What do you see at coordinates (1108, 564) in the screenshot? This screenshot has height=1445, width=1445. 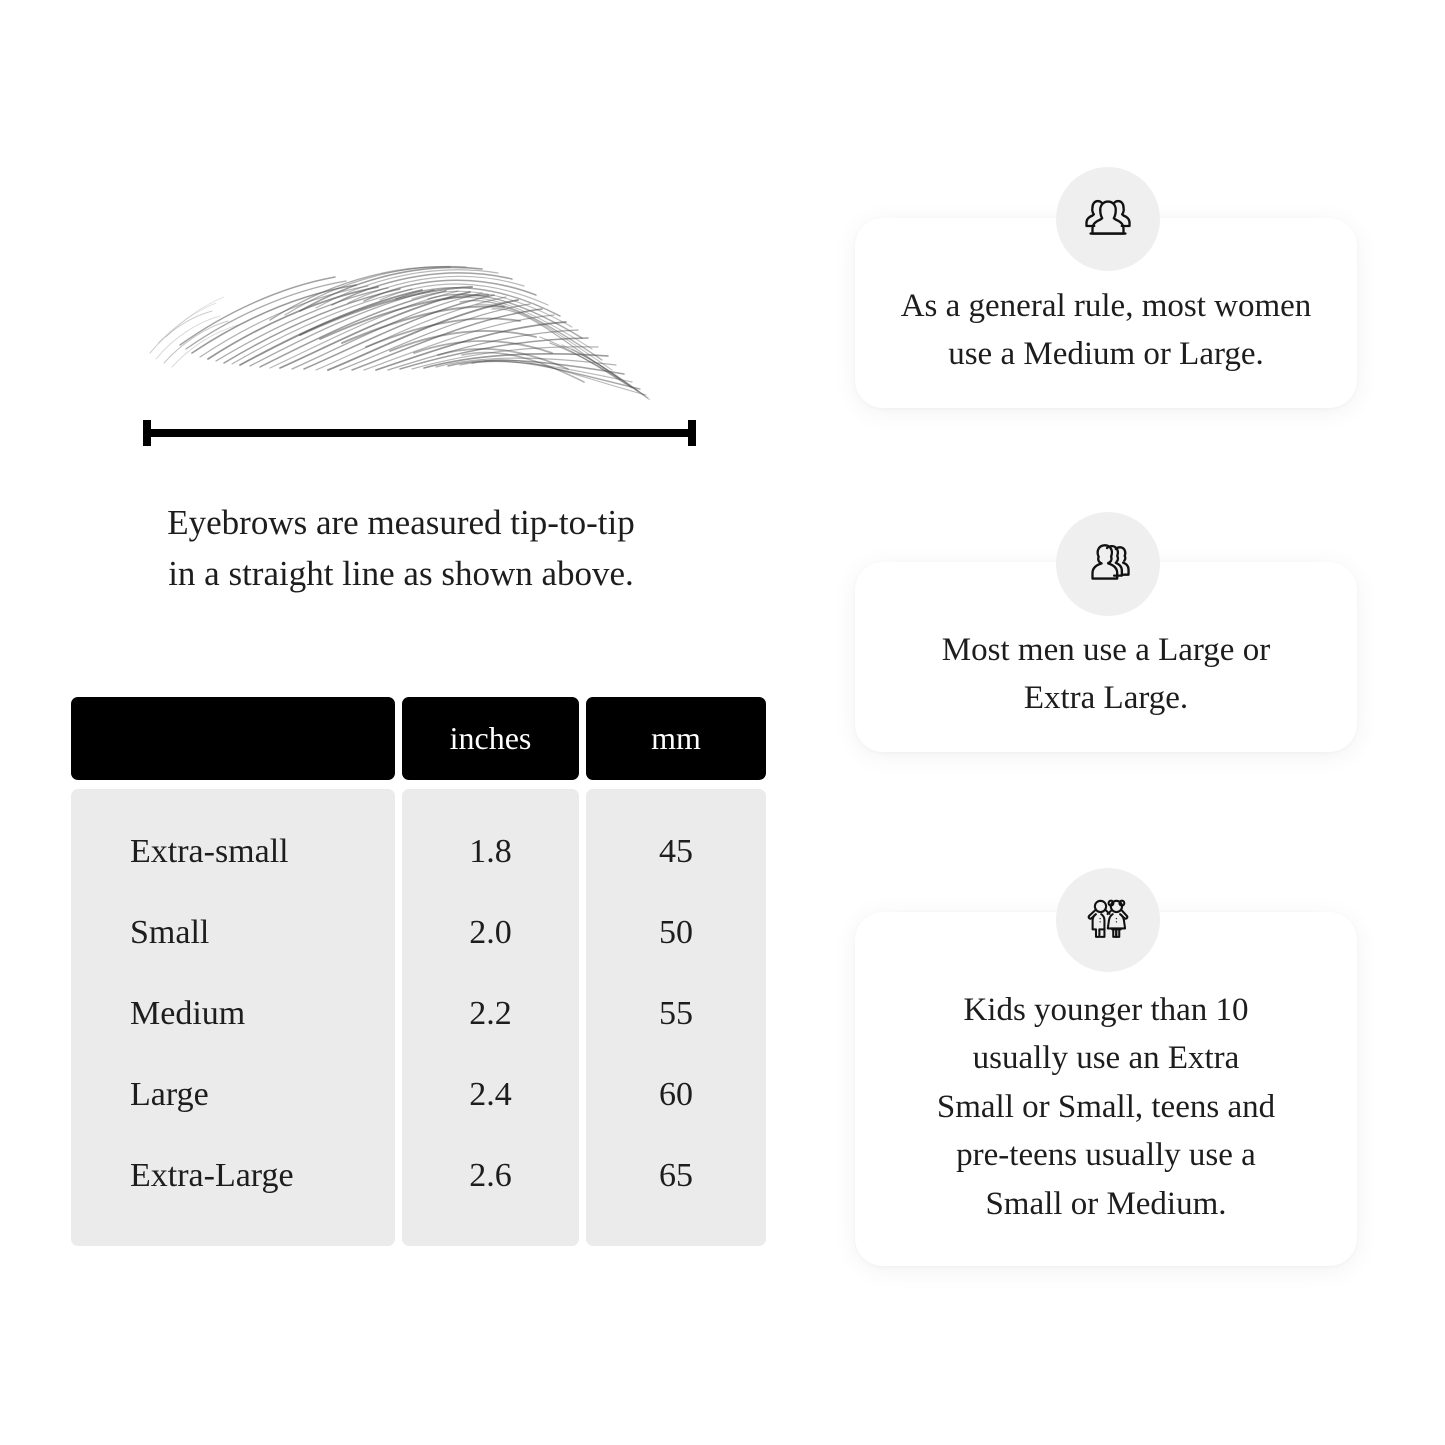 I see `men-group-icon` at bounding box center [1108, 564].